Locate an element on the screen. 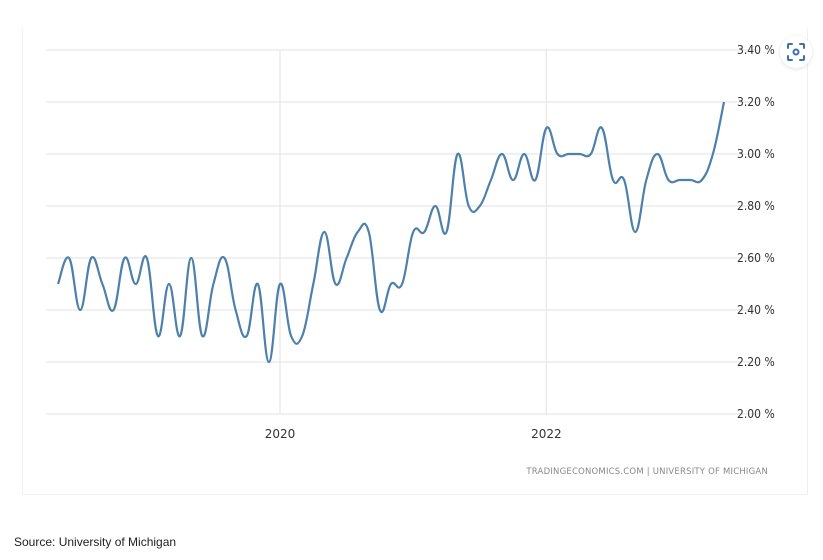 The image size is (823, 560). y-tick-label: 3.40 % is located at coordinates (756, 50).